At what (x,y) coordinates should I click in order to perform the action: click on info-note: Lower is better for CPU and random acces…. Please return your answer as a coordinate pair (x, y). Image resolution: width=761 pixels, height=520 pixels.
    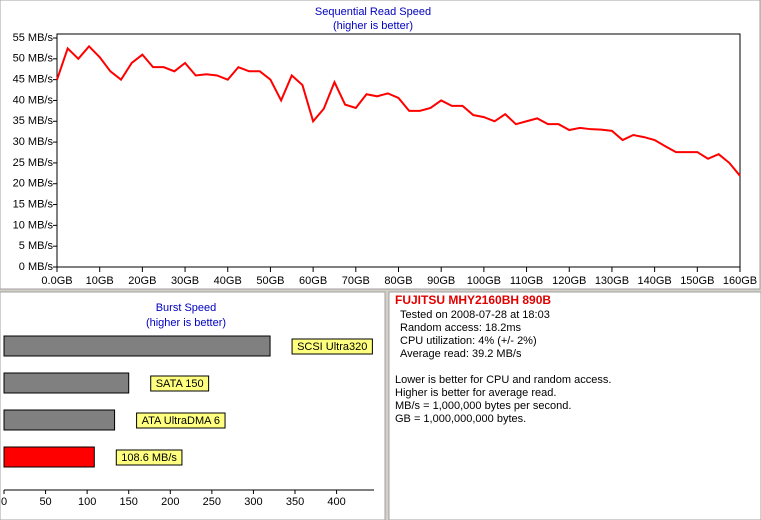
    Looking at the image, I should click on (503, 380).